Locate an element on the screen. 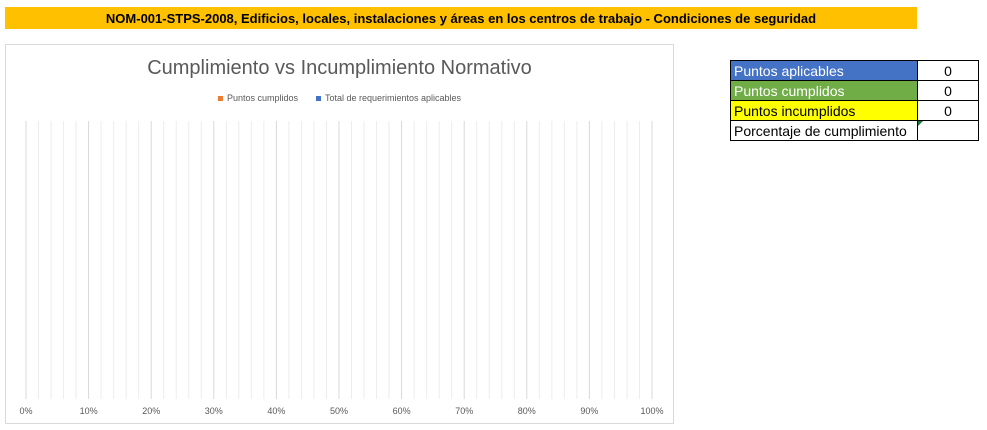  x-tick-label: 80% is located at coordinates (527, 411).